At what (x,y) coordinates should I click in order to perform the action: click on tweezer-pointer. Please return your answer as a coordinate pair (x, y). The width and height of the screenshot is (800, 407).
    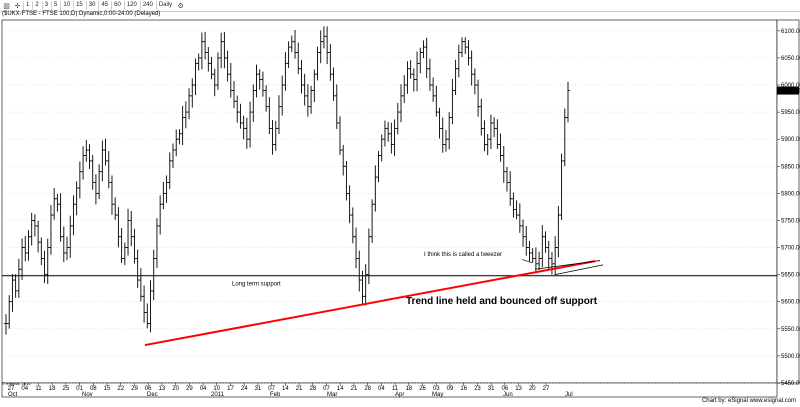
    Looking at the image, I should click on (527, 261).